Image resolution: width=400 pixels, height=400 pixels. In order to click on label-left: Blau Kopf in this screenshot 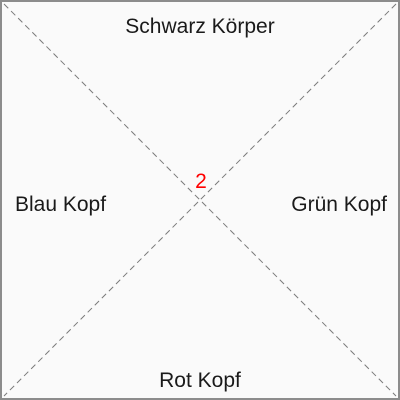, I will do `click(61, 204)`.